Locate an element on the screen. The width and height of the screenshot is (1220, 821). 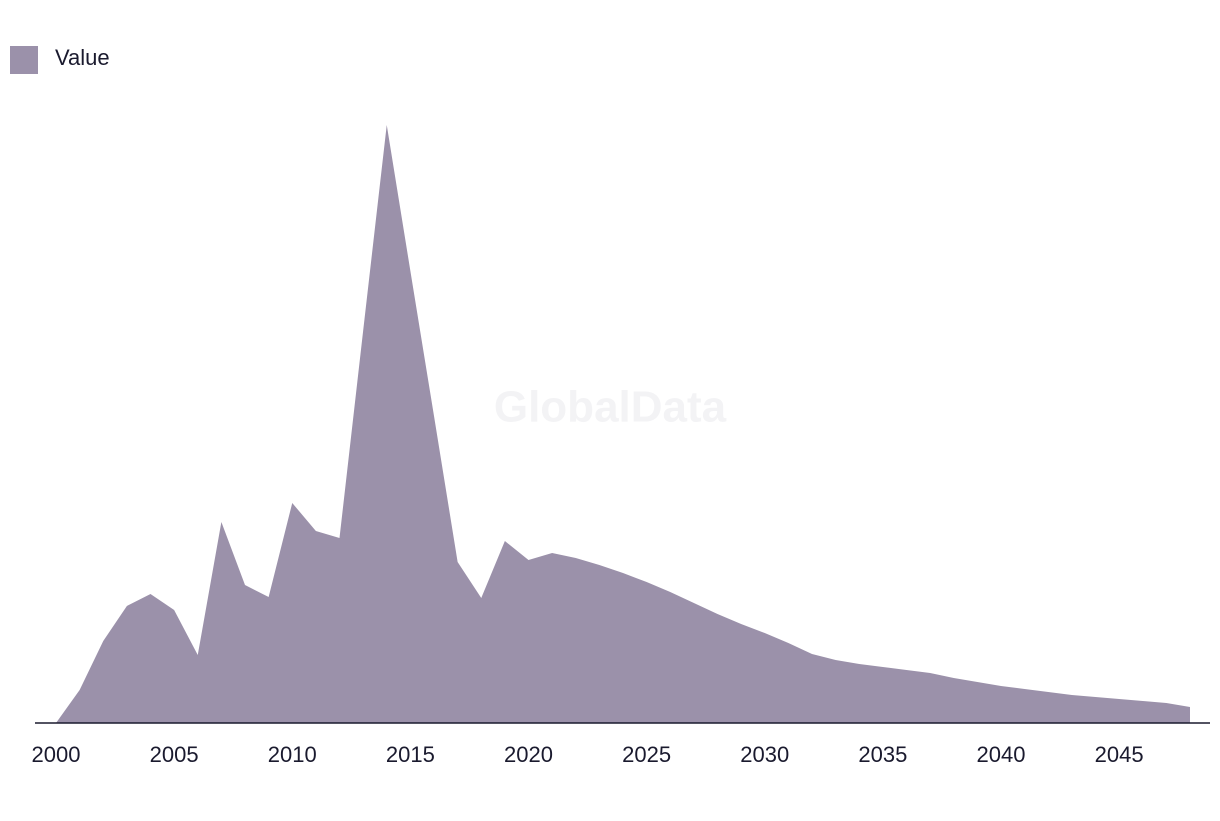
x-tick-label: 2045 is located at coordinates (1119, 754).